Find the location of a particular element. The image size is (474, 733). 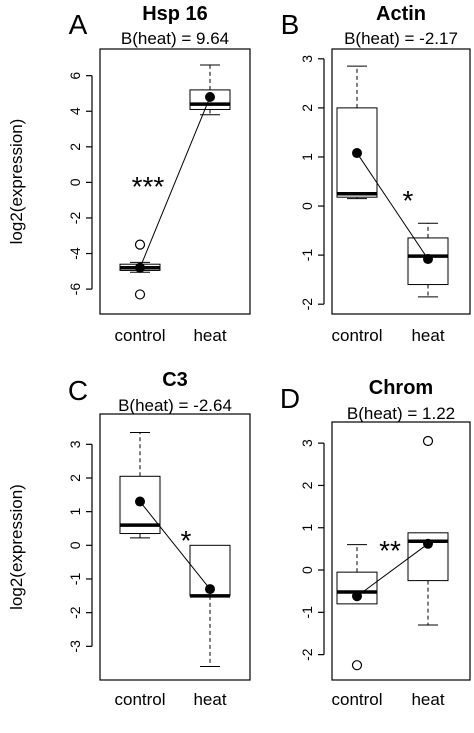

panel-title: C3 is located at coordinates (175, 380).